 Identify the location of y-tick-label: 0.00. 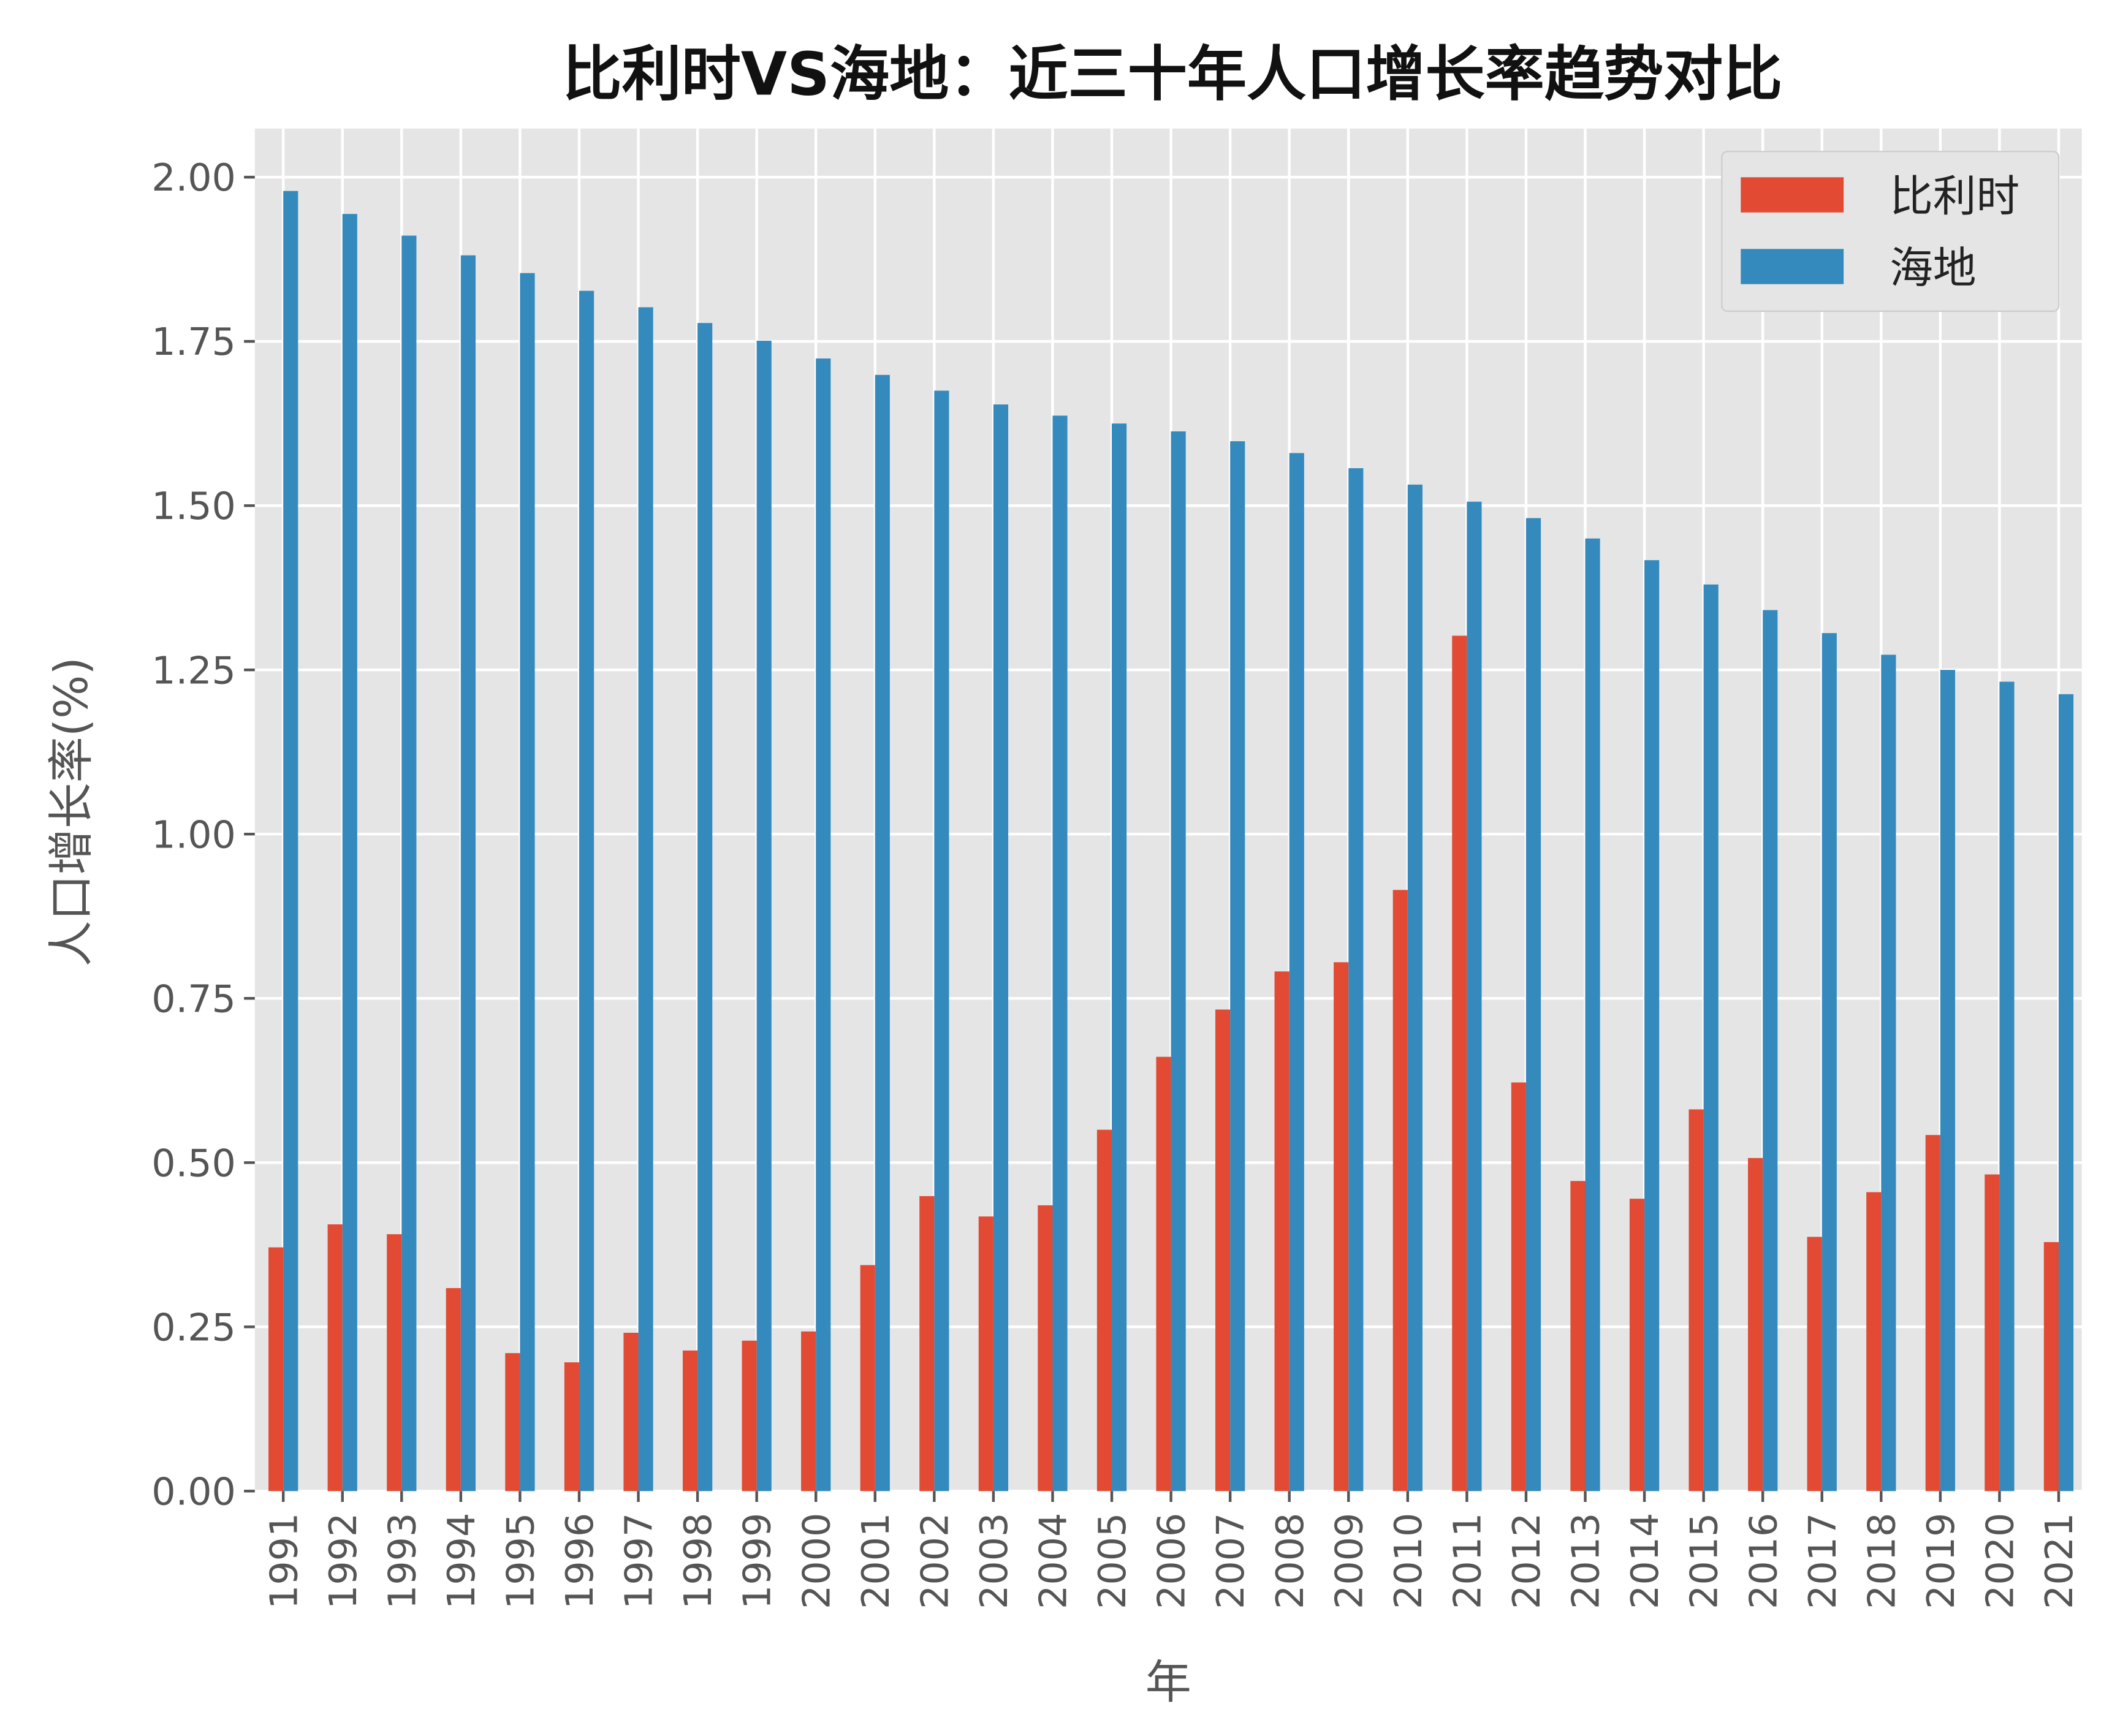
(193, 1491).